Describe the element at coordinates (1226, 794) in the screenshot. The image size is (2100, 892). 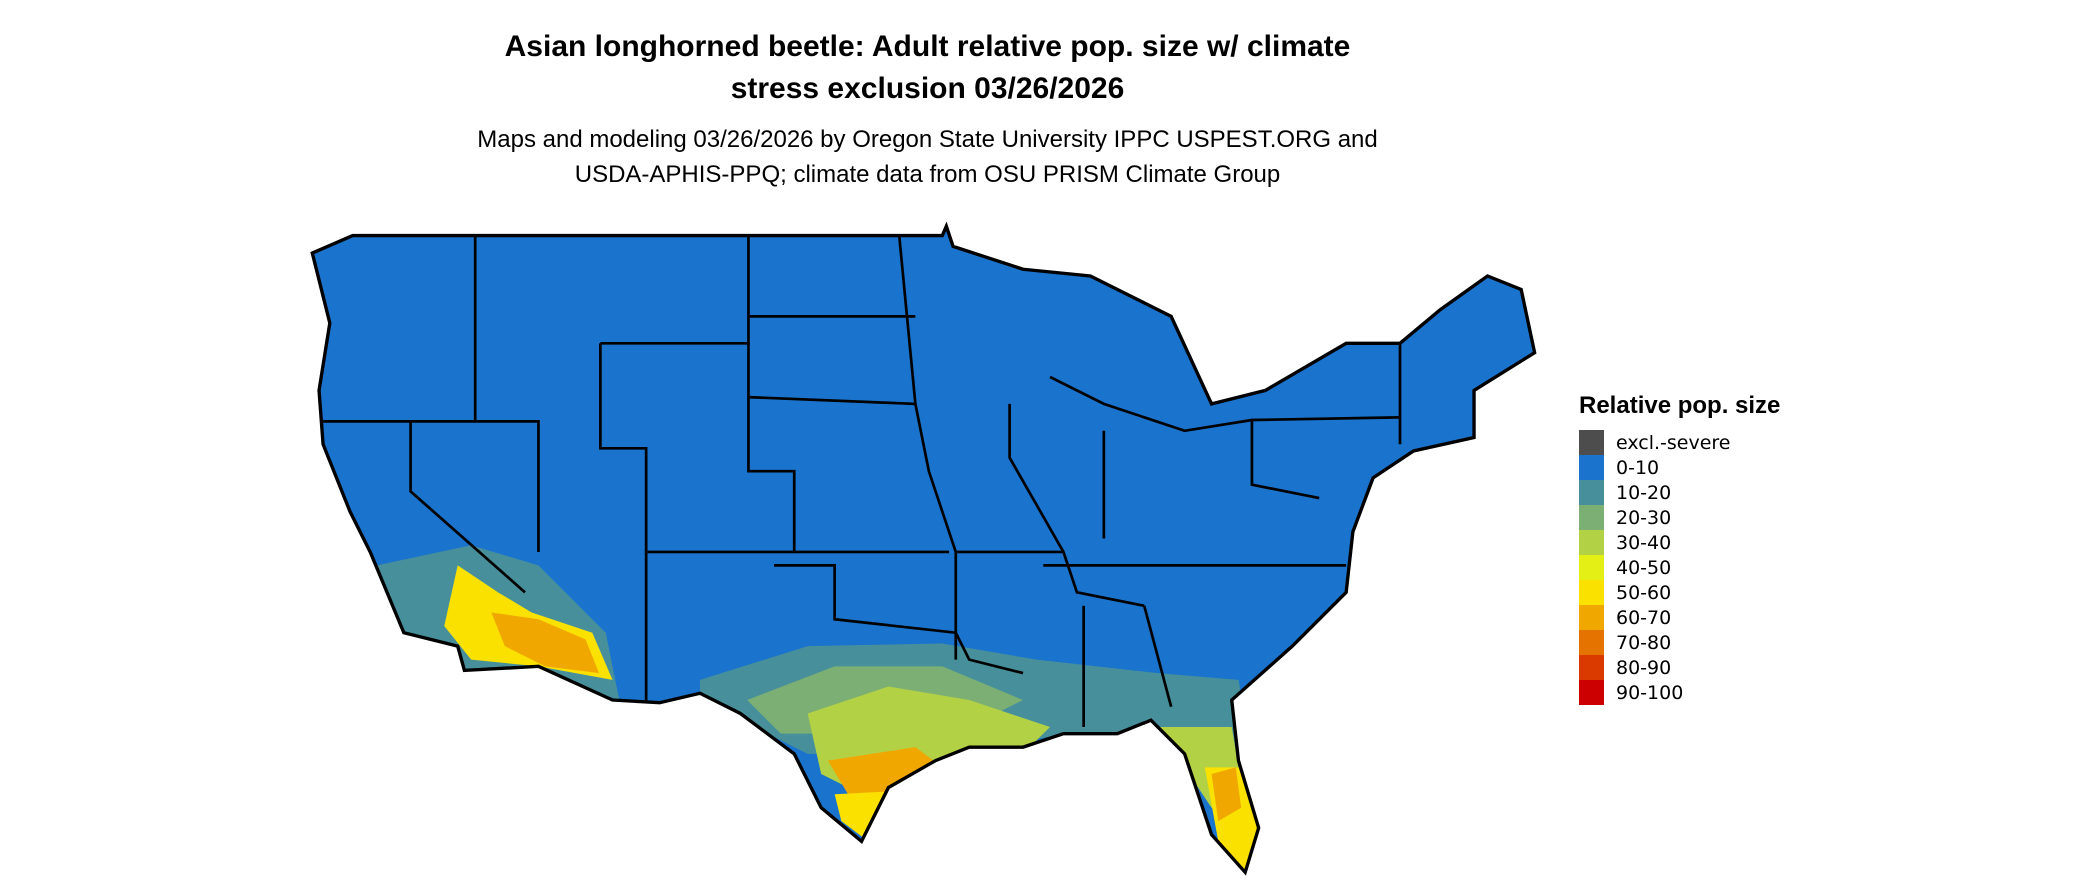
I see `region-60-70-florida` at that location.